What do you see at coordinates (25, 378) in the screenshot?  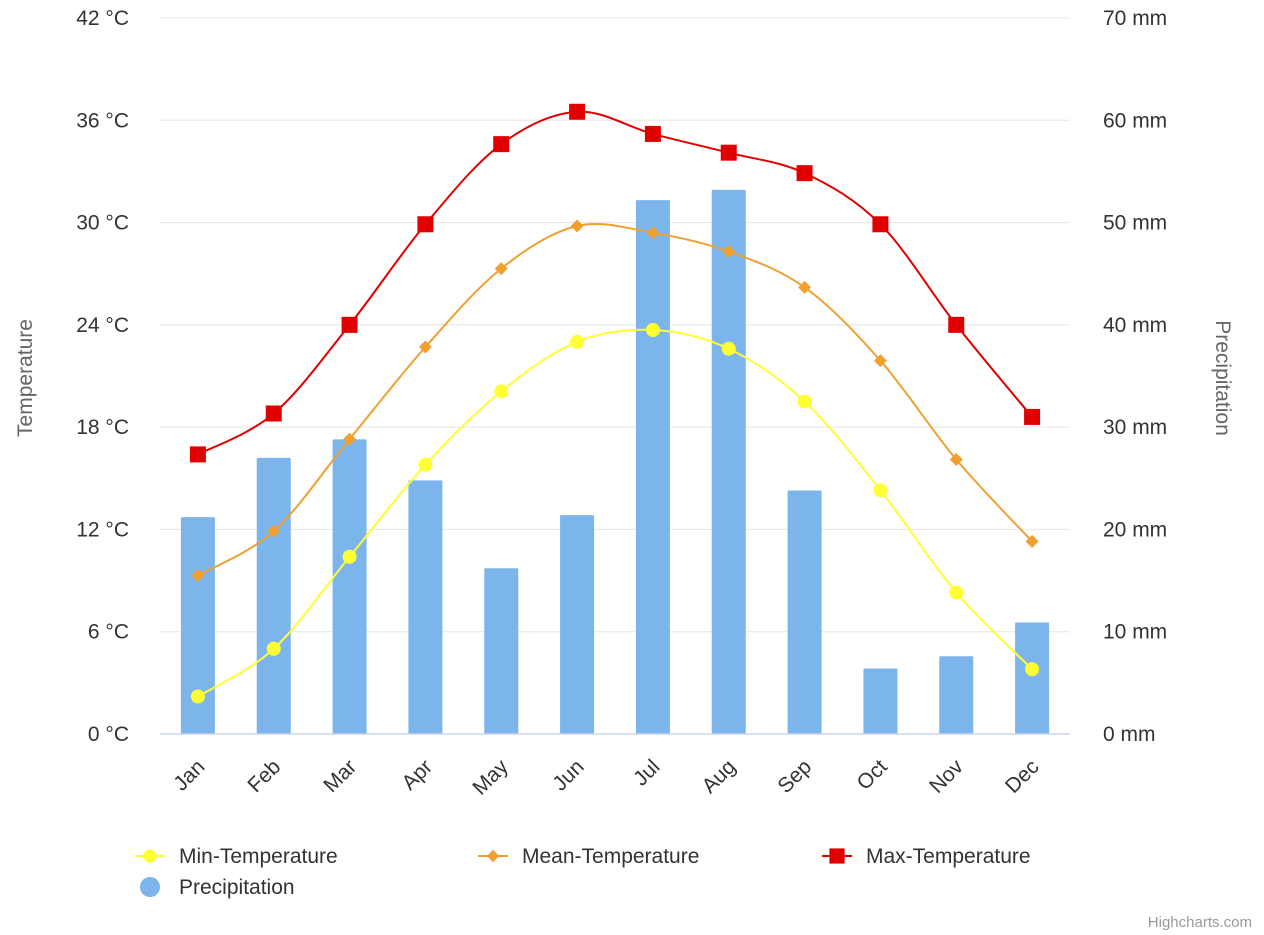 I see `left-axis-title: Temperature` at bounding box center [25, 378].